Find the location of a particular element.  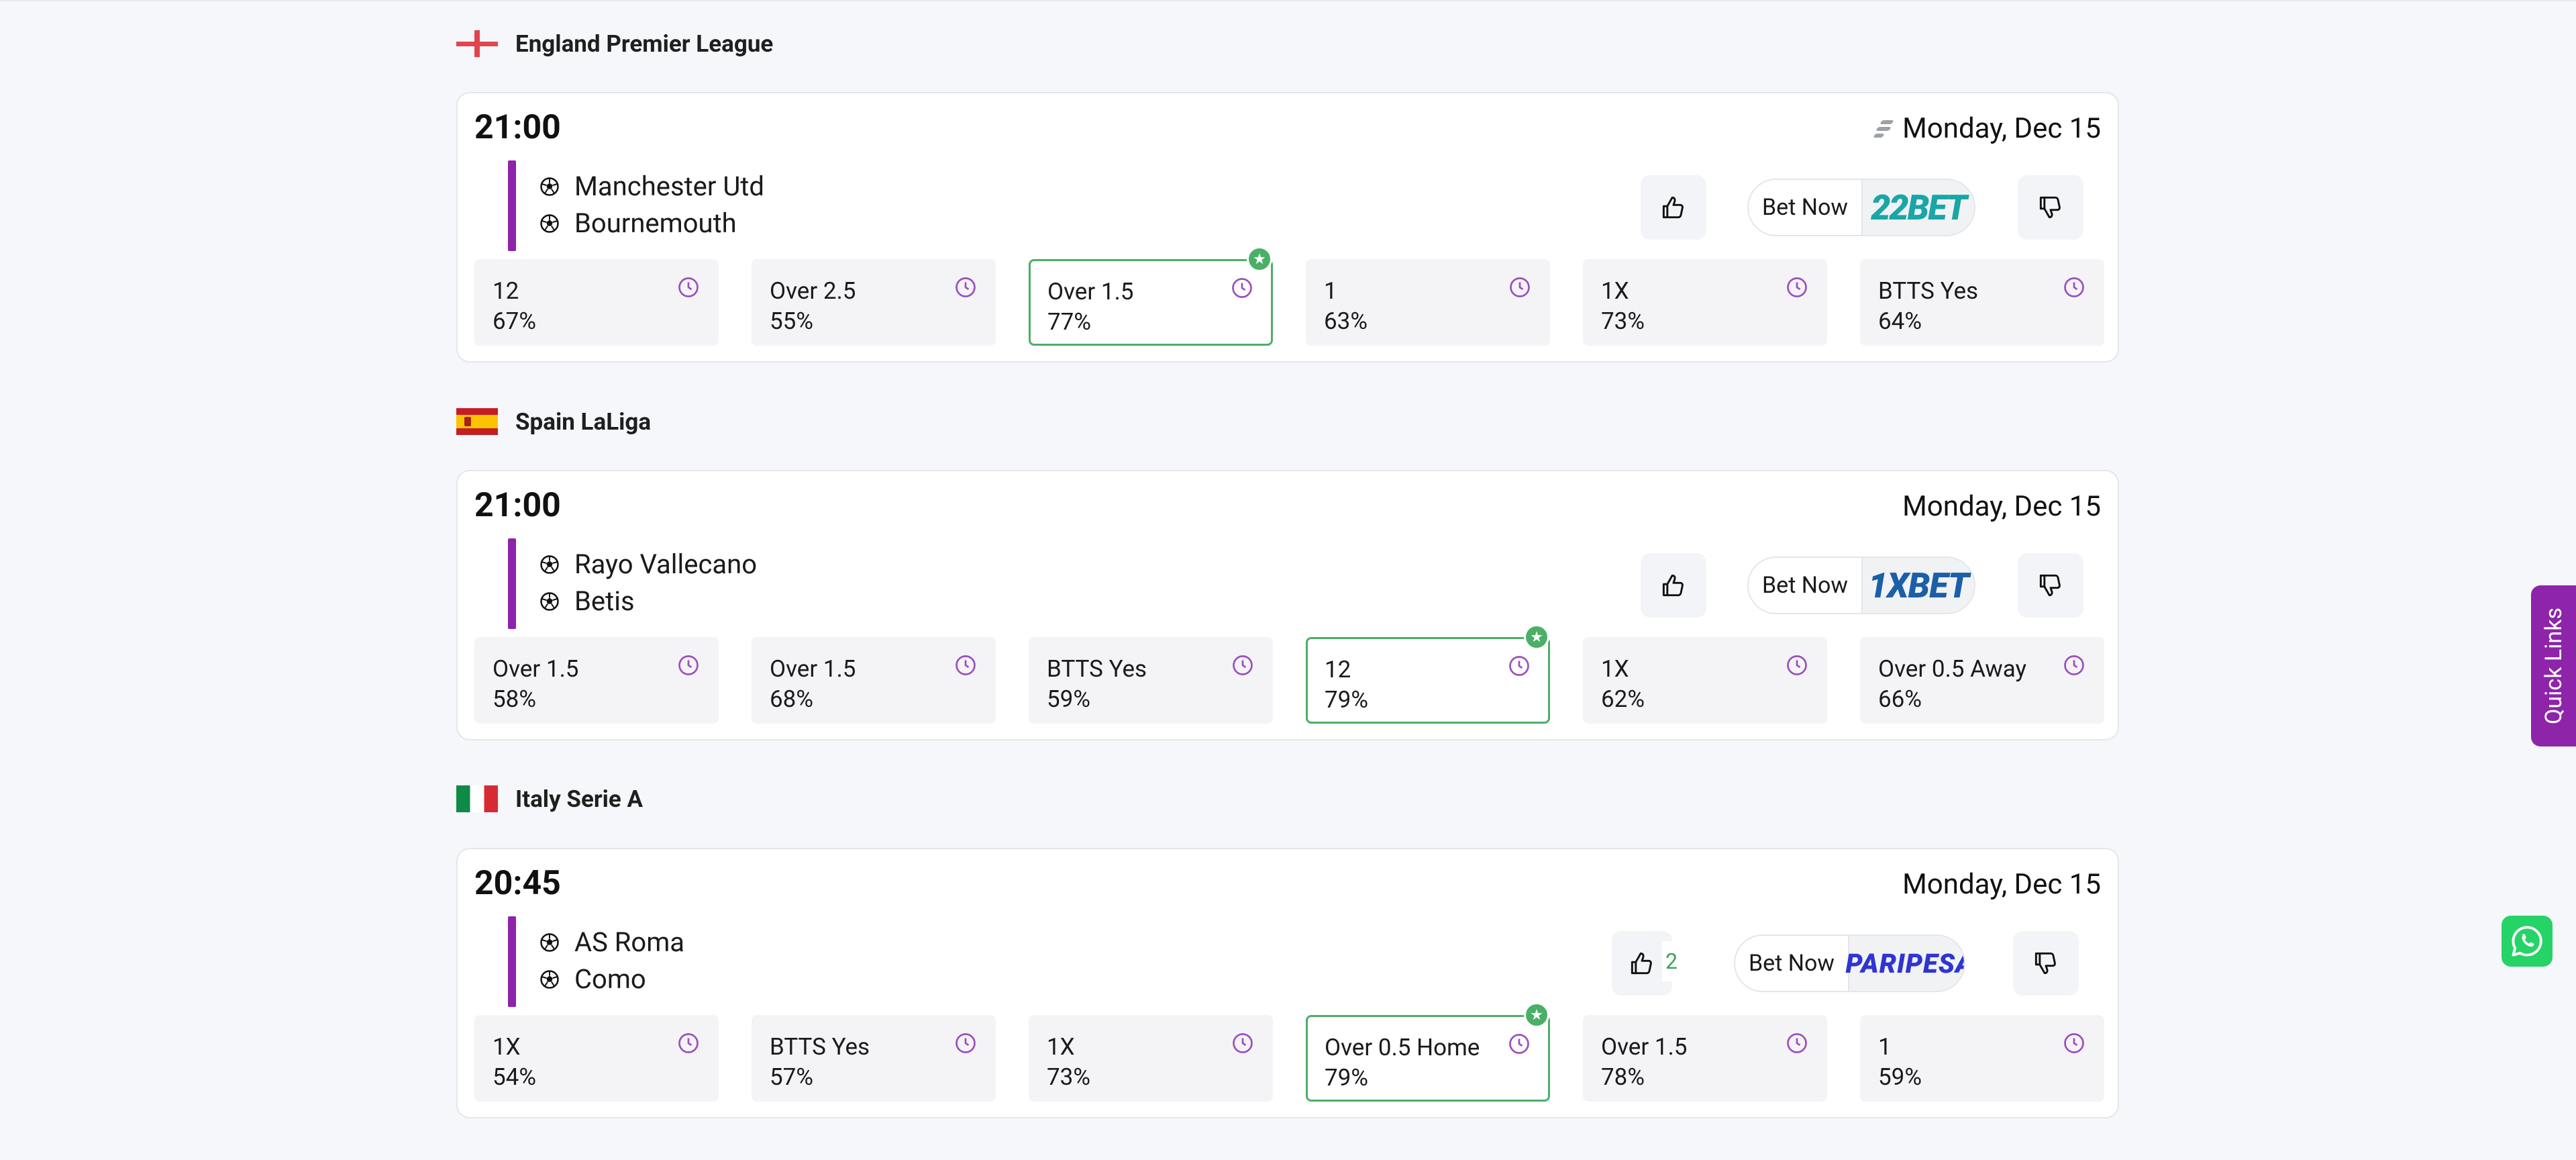

prediction-tile-featured: Over 1.5 77% ★ is located at coordinates (1151, 296).